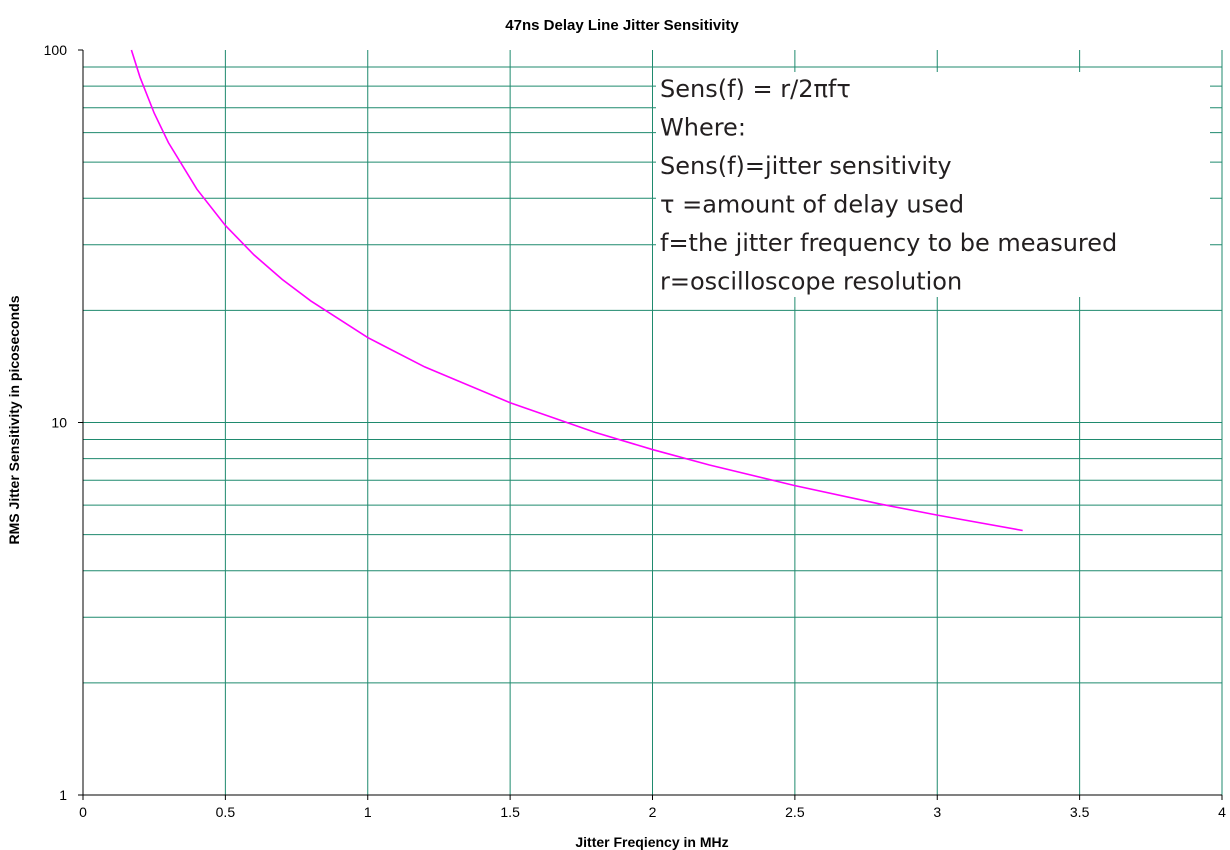 This screenshot has width=1230, height=850. Describe the element at coordinates (59, 423) in the screenshot. I see `y-tick-label: 10` at that location.